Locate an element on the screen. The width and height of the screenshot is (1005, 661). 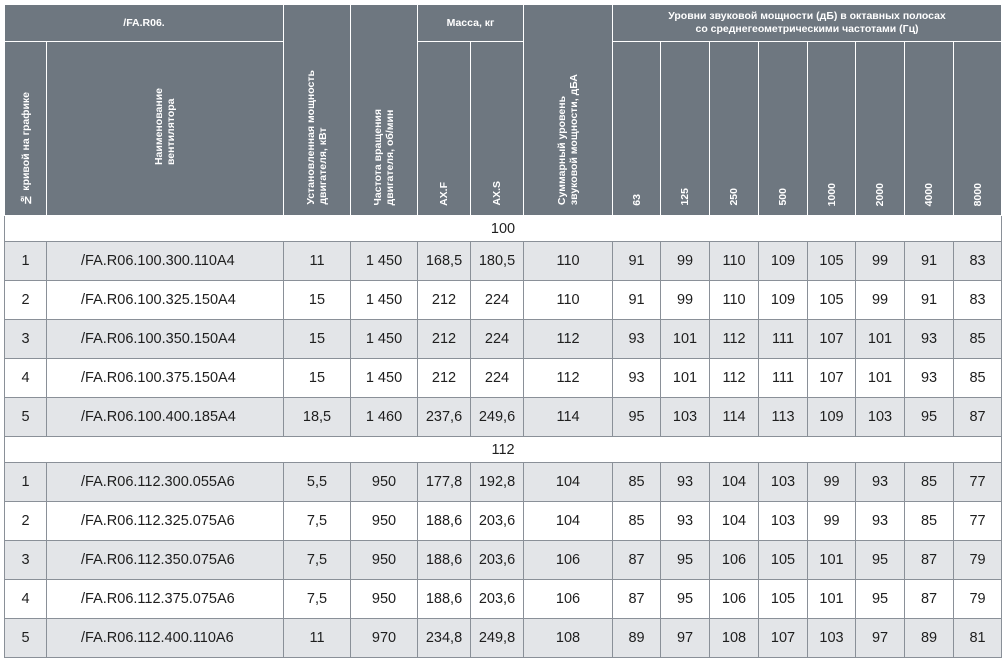
octave-band-cell: 81 is located at coordinates (978, 638).